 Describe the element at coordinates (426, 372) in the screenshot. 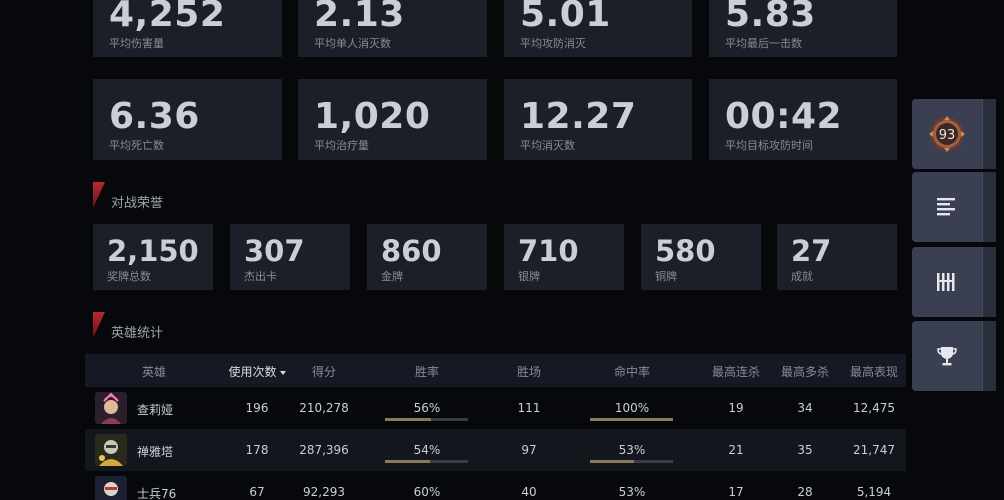

I see `column-header-winrate: 胜率` at that location.